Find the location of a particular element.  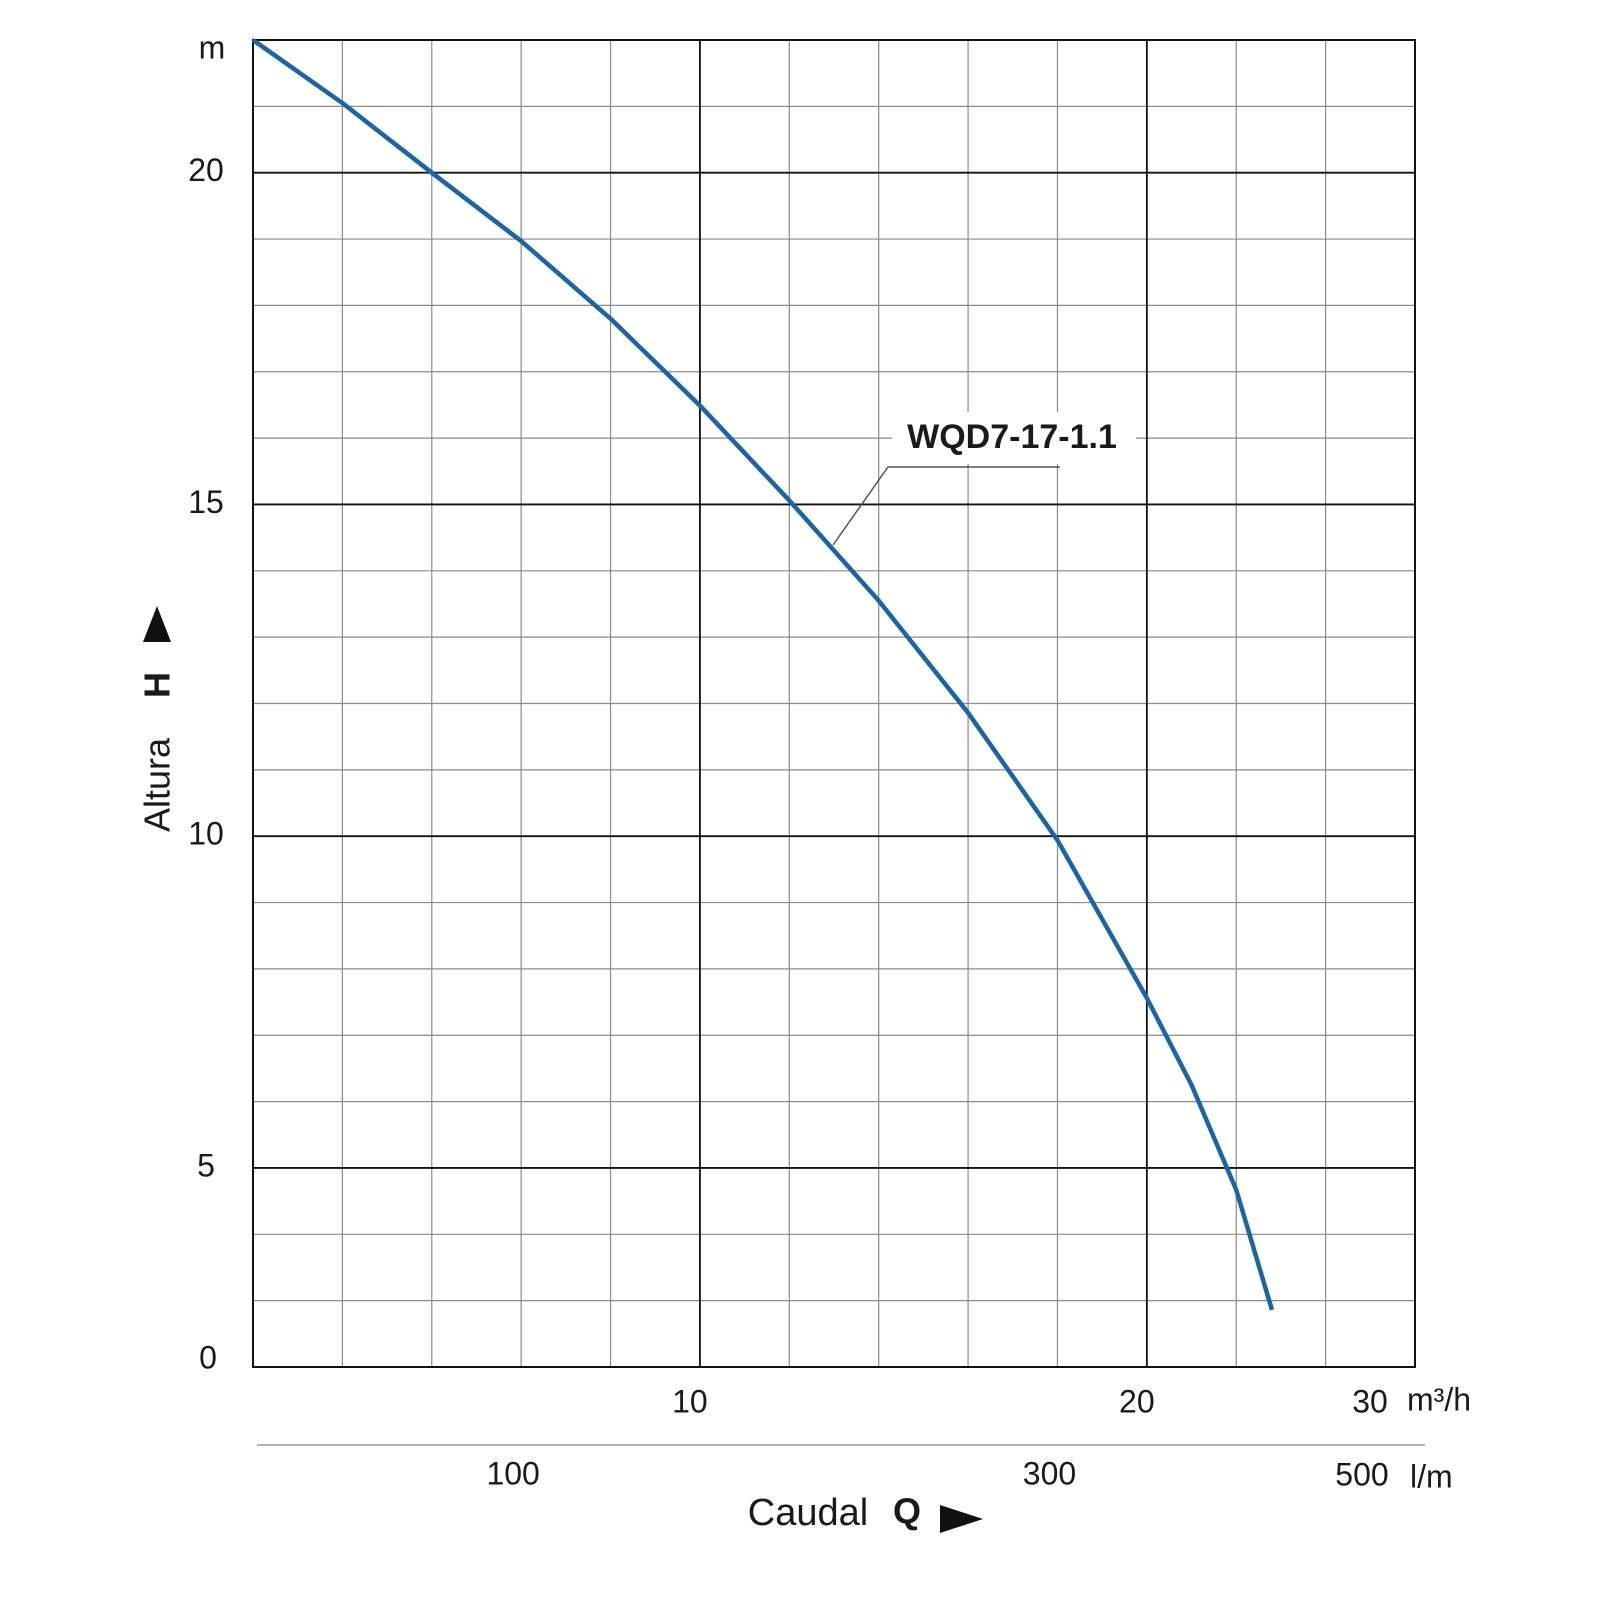

y-tick-label: 20 is located at coordinates (206, 170).